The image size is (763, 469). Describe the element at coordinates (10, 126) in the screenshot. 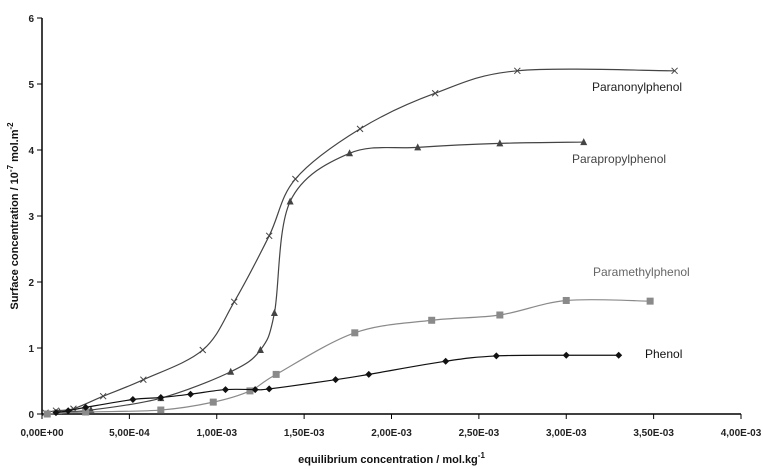

I see `y-axis-title-unit-superscript: -2` at that location.